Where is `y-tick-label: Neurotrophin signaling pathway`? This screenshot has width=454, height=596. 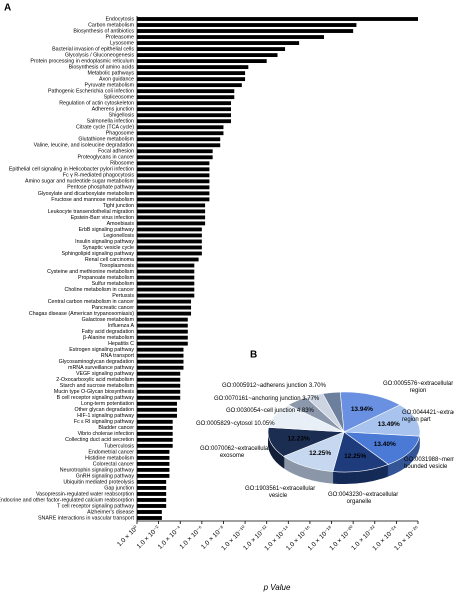
y-tick-label: Neurotrophin signaling pathway is located at coordinates (97, 470).